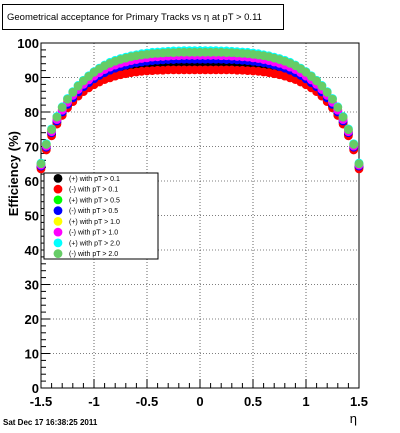 This screenshot has height=433, width=400. Describe the element at coordinates (35, 388) in the screenshot. I see `y-tick-label: 0` at that location.